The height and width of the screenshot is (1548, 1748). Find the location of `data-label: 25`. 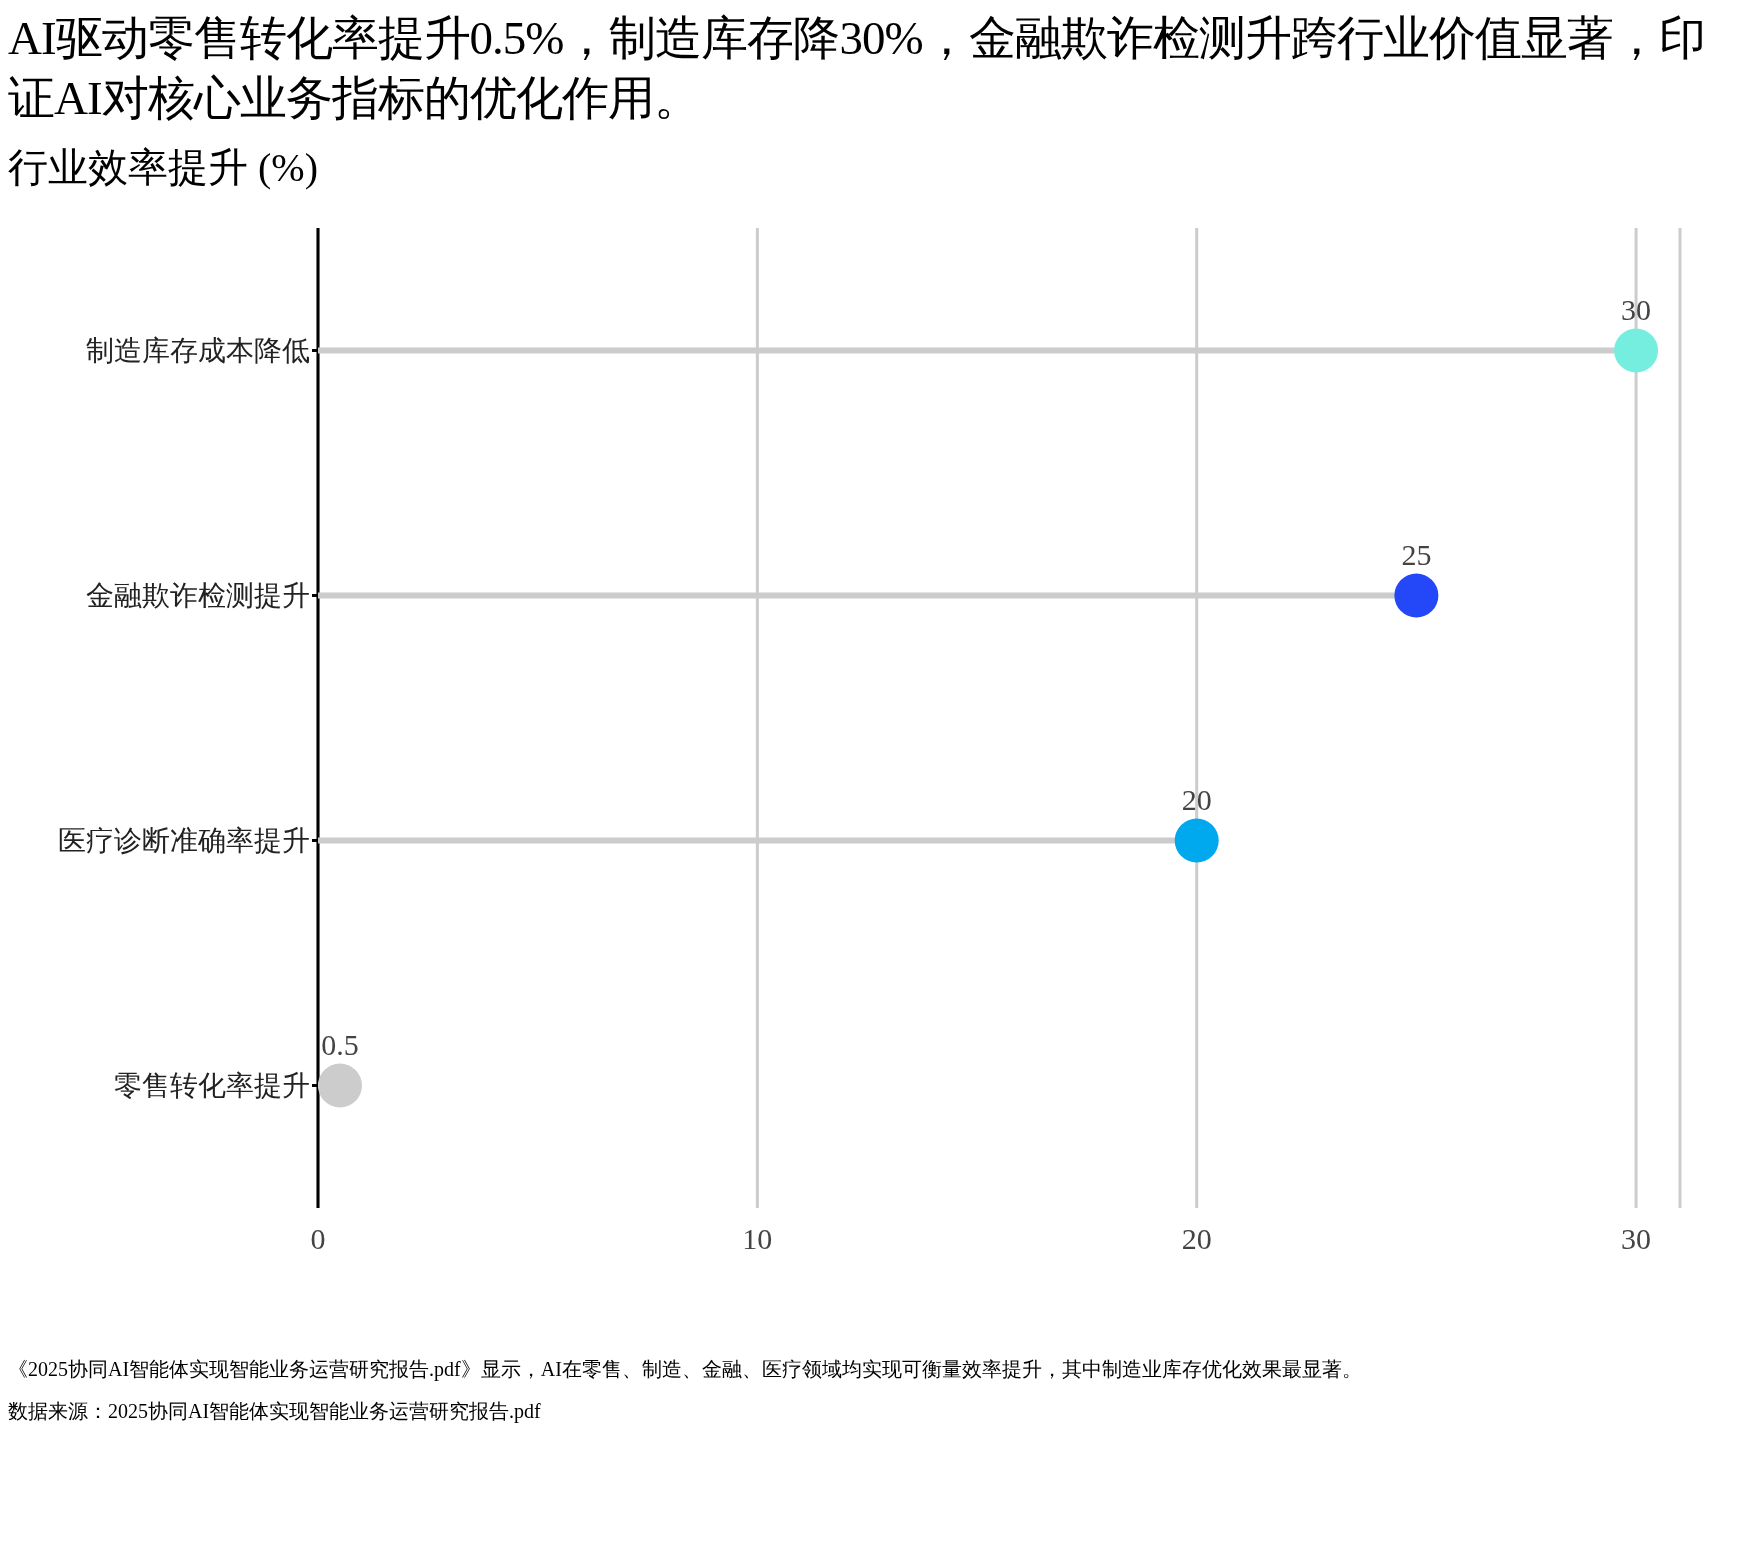

data-label: 25 is located at coordinates (1416, 554).